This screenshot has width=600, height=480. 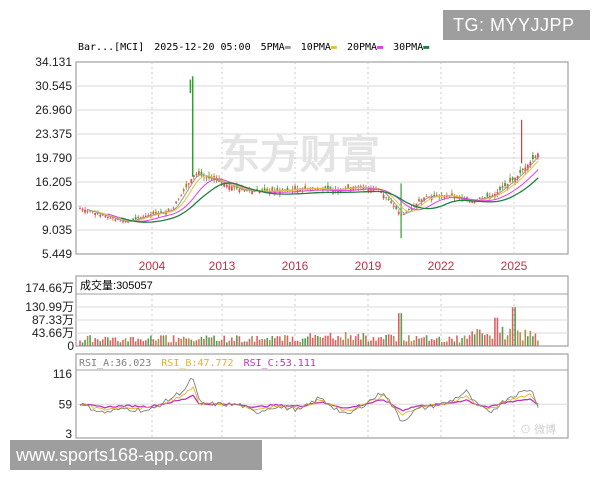 I want to click on y-tick-label: 19.790, so click(x=53, y=158).